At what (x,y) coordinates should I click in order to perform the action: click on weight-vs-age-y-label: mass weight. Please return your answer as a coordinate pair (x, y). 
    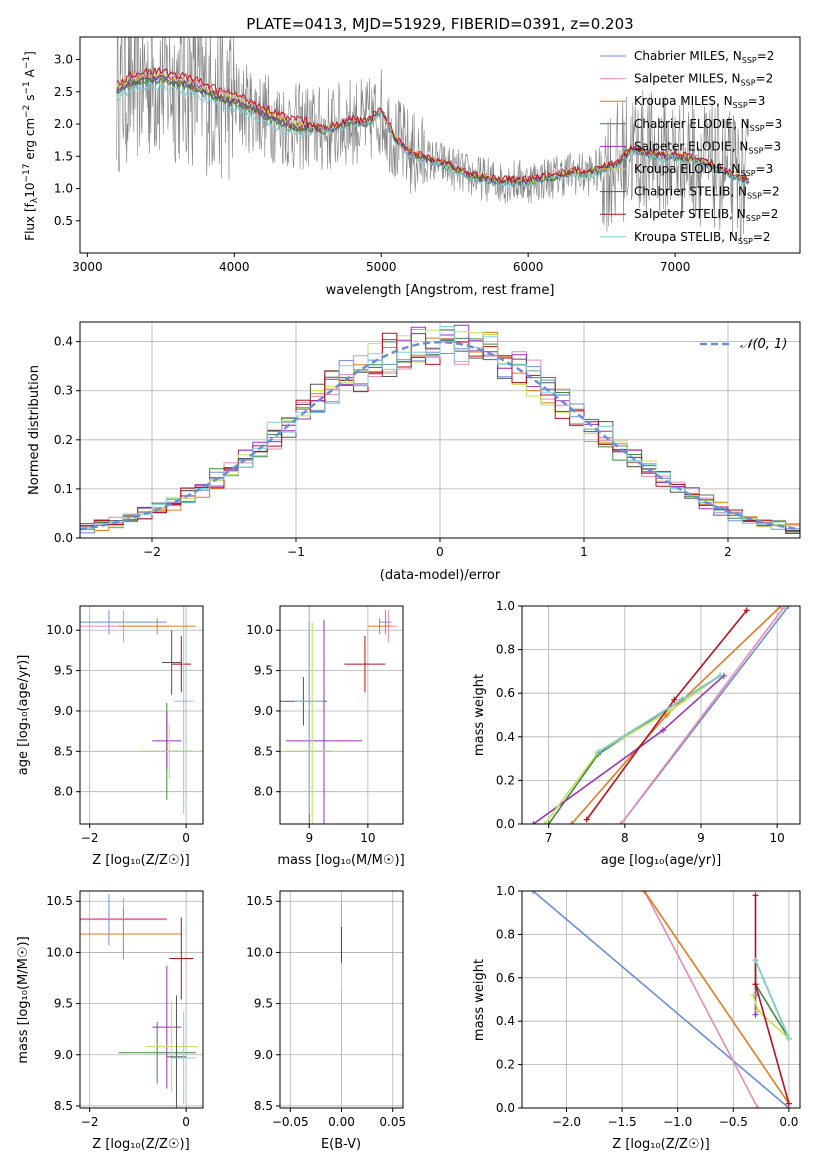
    Looking at the image, I should click on (479, 715).